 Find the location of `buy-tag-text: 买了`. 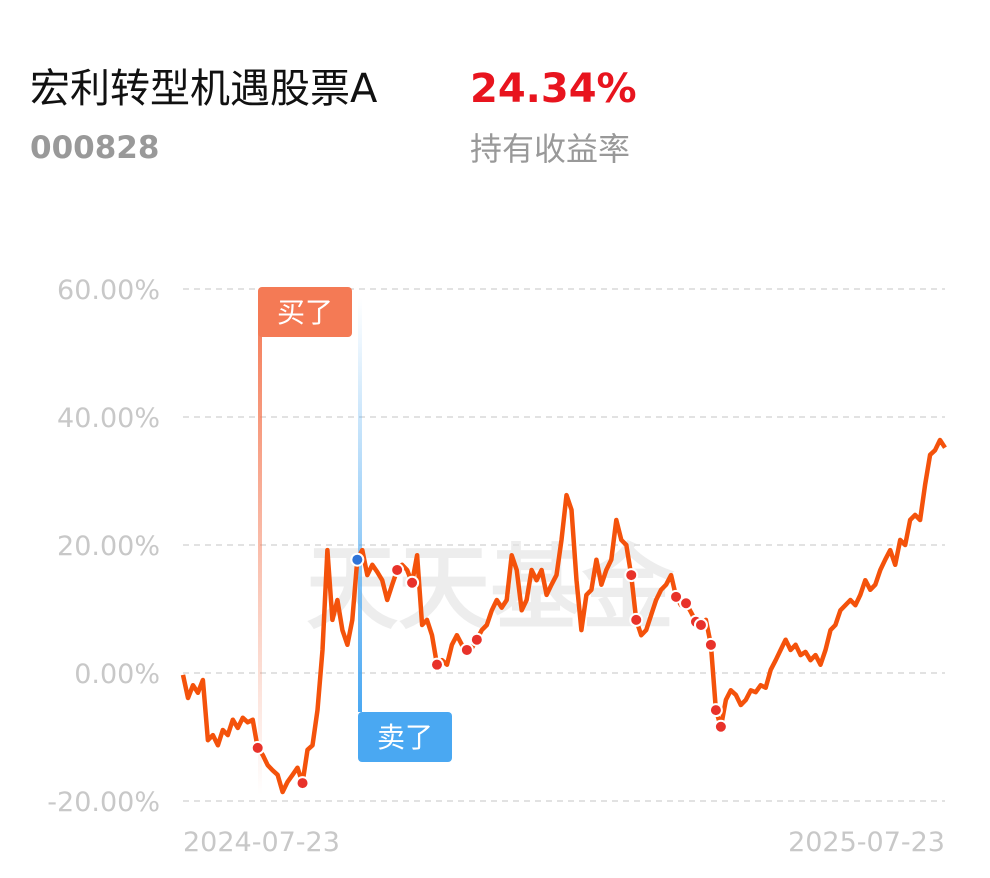

buy-tag-text: 买了 is located at coordinates (305, 312).